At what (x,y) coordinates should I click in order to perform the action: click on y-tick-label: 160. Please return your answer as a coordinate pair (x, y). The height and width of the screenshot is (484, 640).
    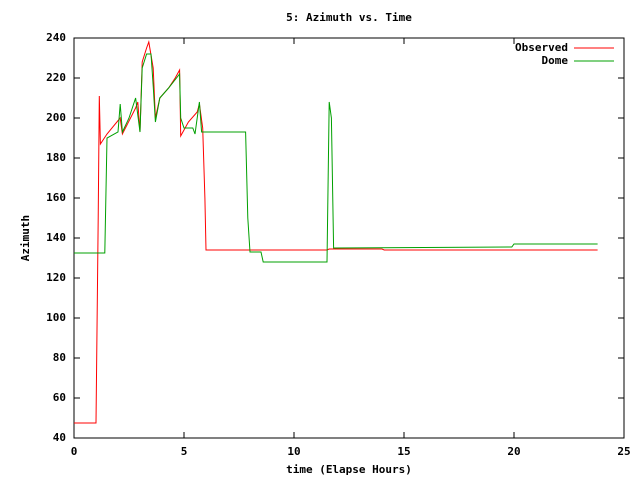
    Looking at the image, I should click on (56, 197).